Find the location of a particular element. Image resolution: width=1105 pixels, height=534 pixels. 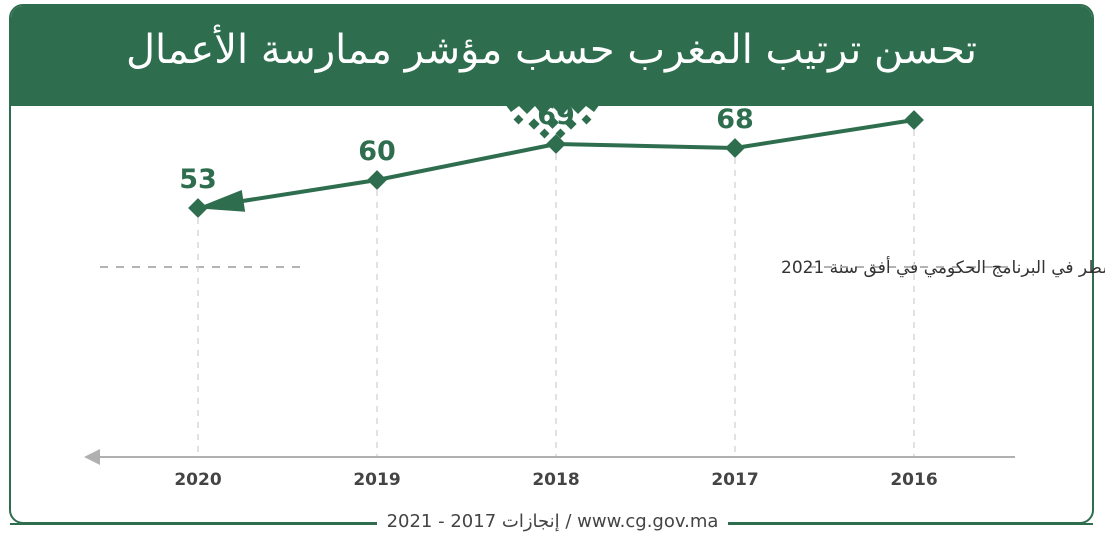

series-segment-2016-2017 is located at coordinates (824, 134).